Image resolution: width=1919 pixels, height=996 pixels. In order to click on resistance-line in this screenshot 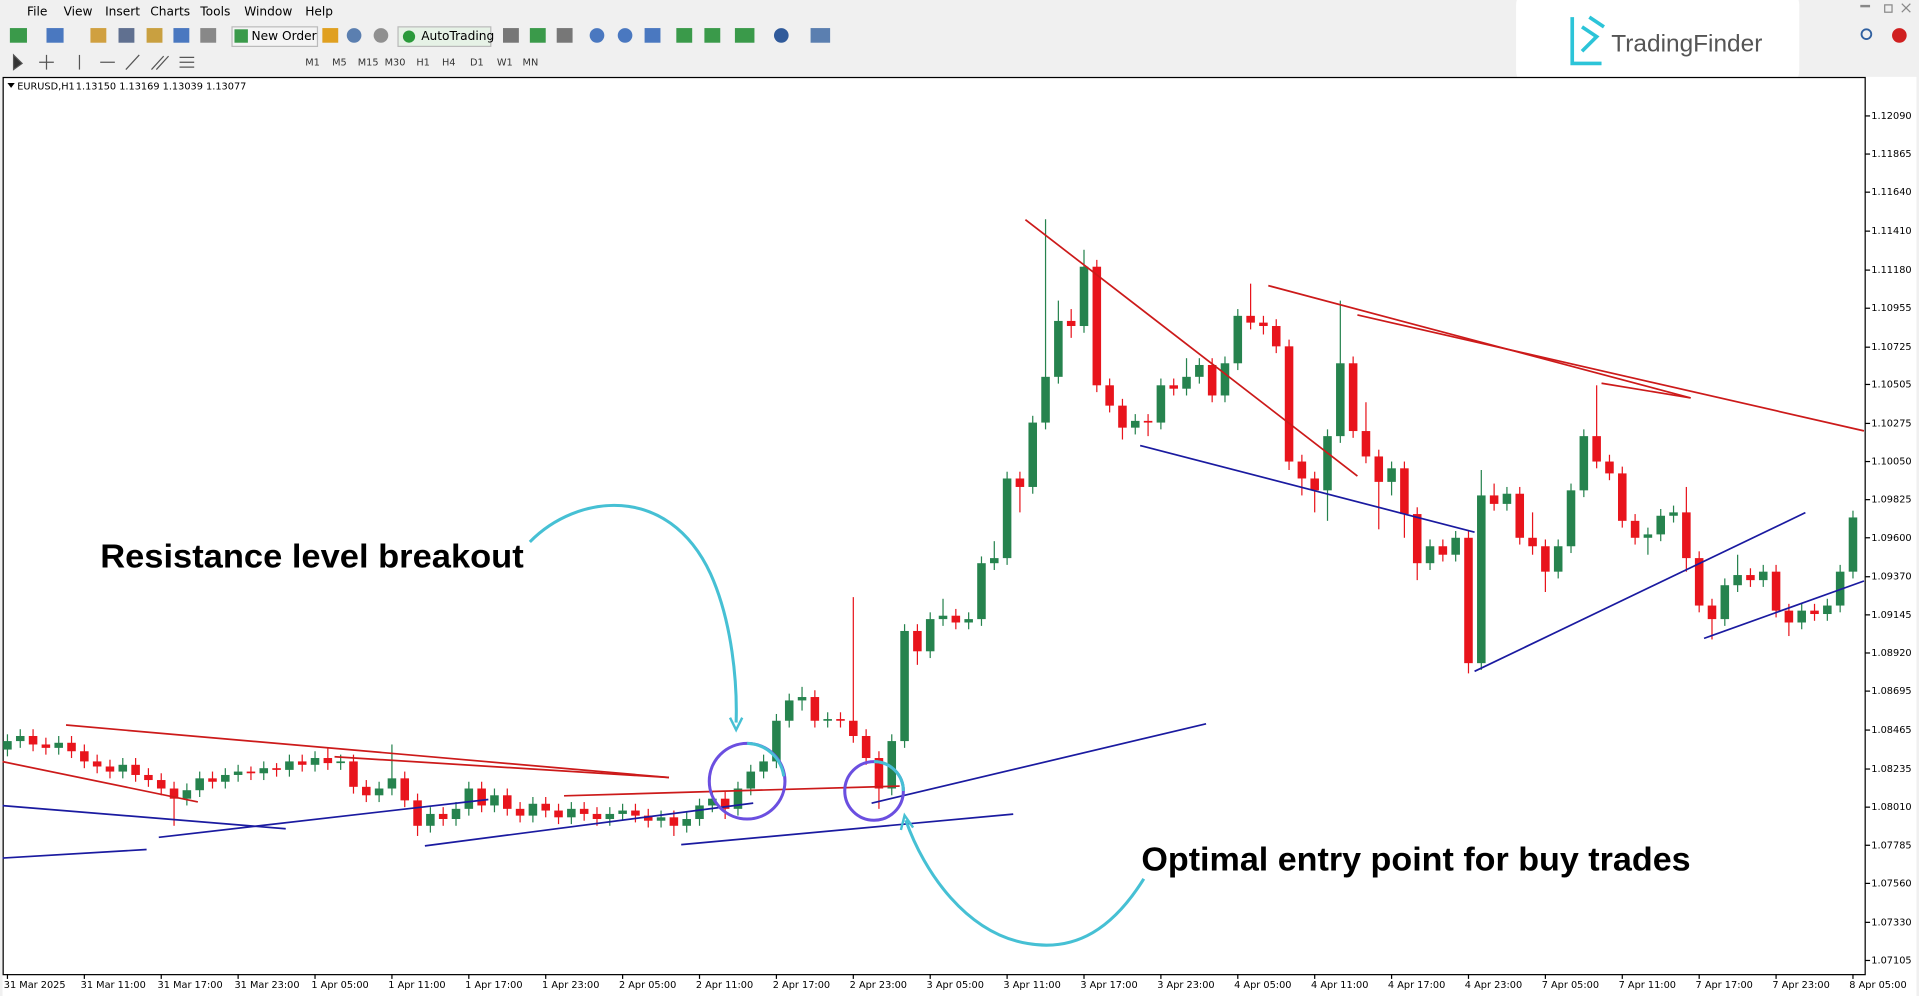, I will do `click(502, 767)`.